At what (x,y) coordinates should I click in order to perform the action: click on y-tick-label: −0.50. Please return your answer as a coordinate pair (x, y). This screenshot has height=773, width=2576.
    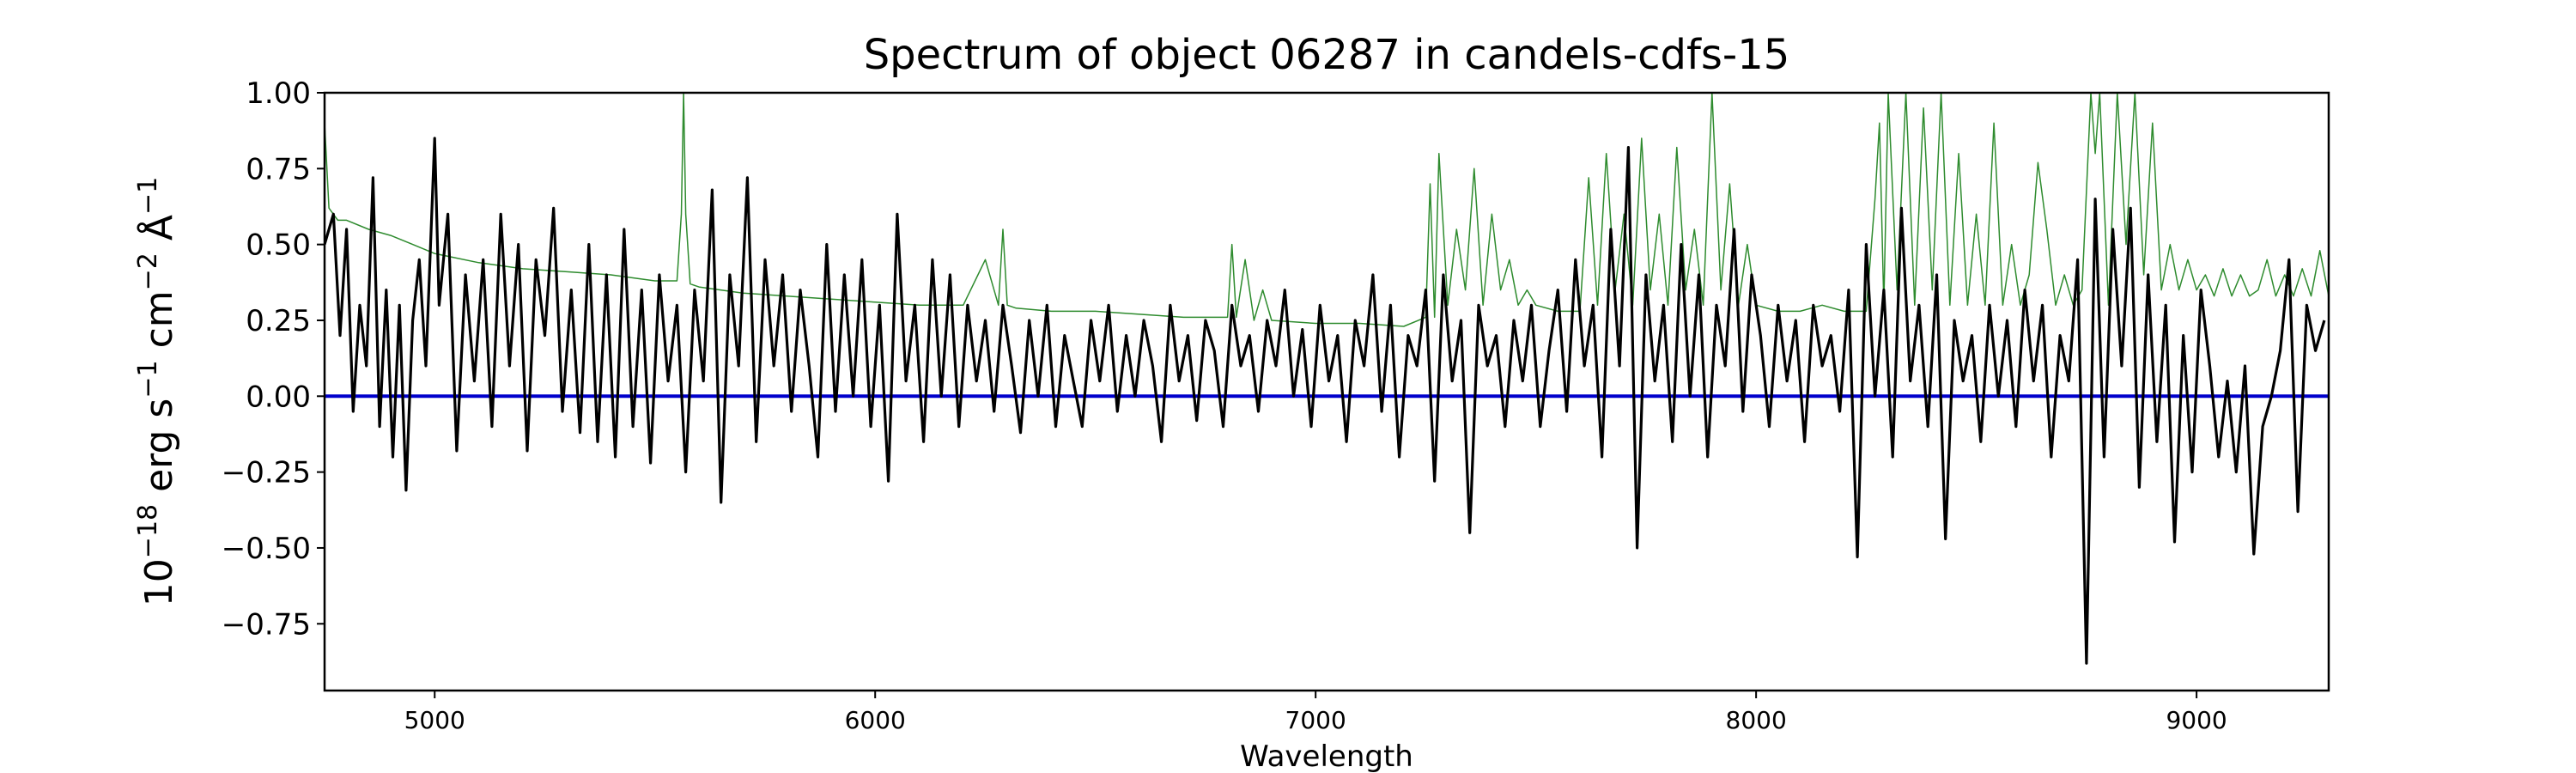
    Looking at the image, I should click on (266, 549).